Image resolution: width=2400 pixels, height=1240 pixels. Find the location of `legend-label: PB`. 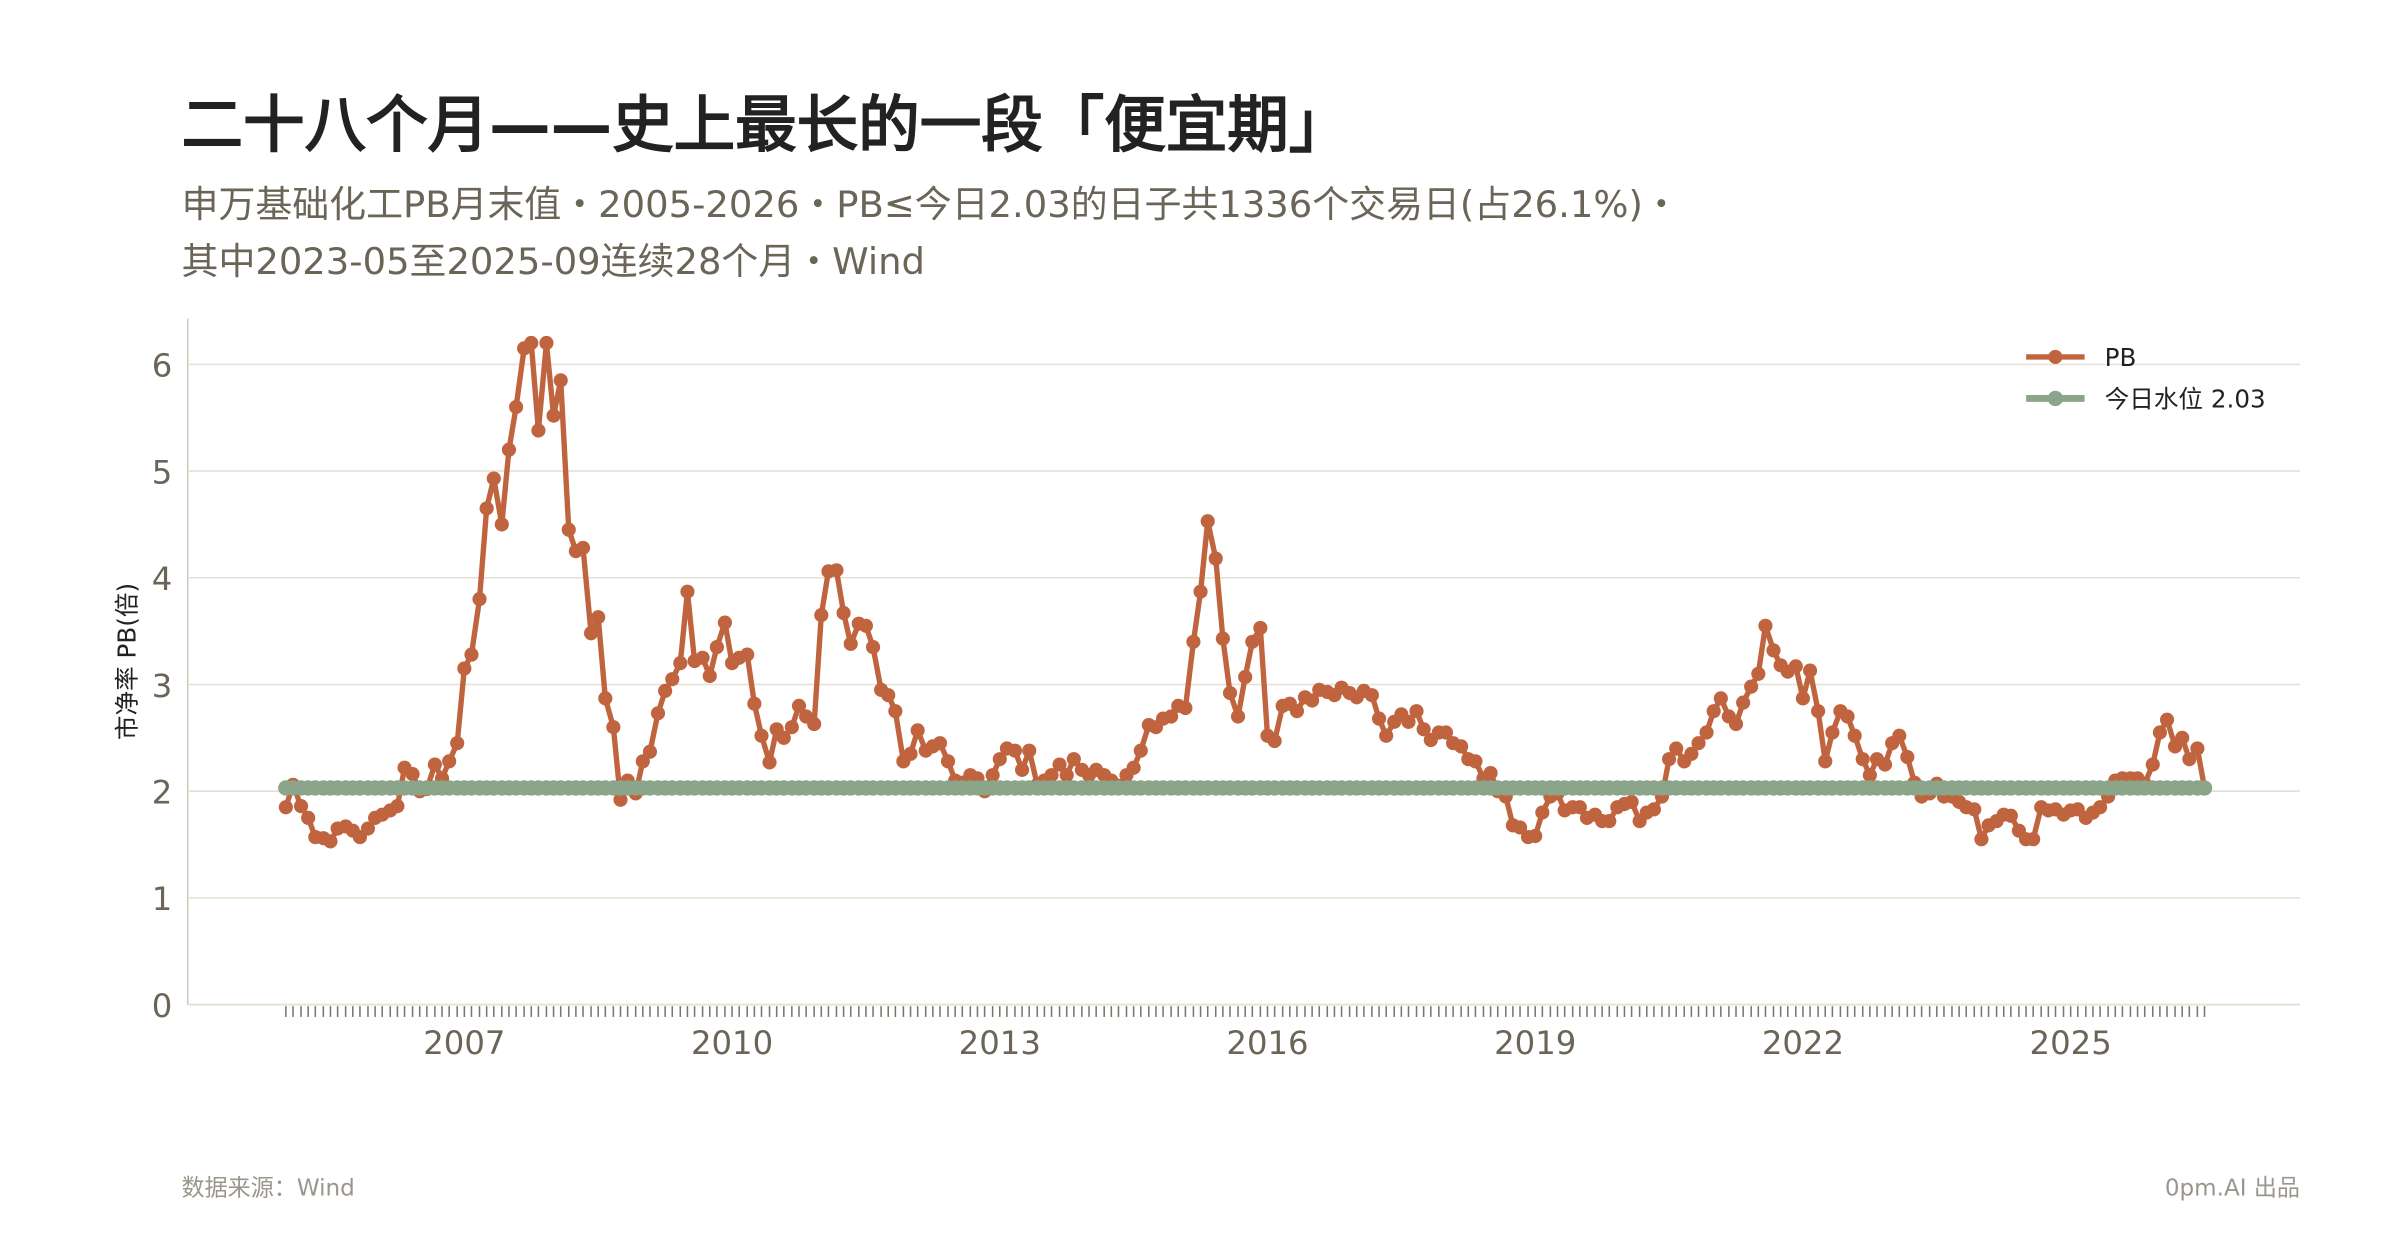

legend-label: PB is located at coordinates (2121, 357).